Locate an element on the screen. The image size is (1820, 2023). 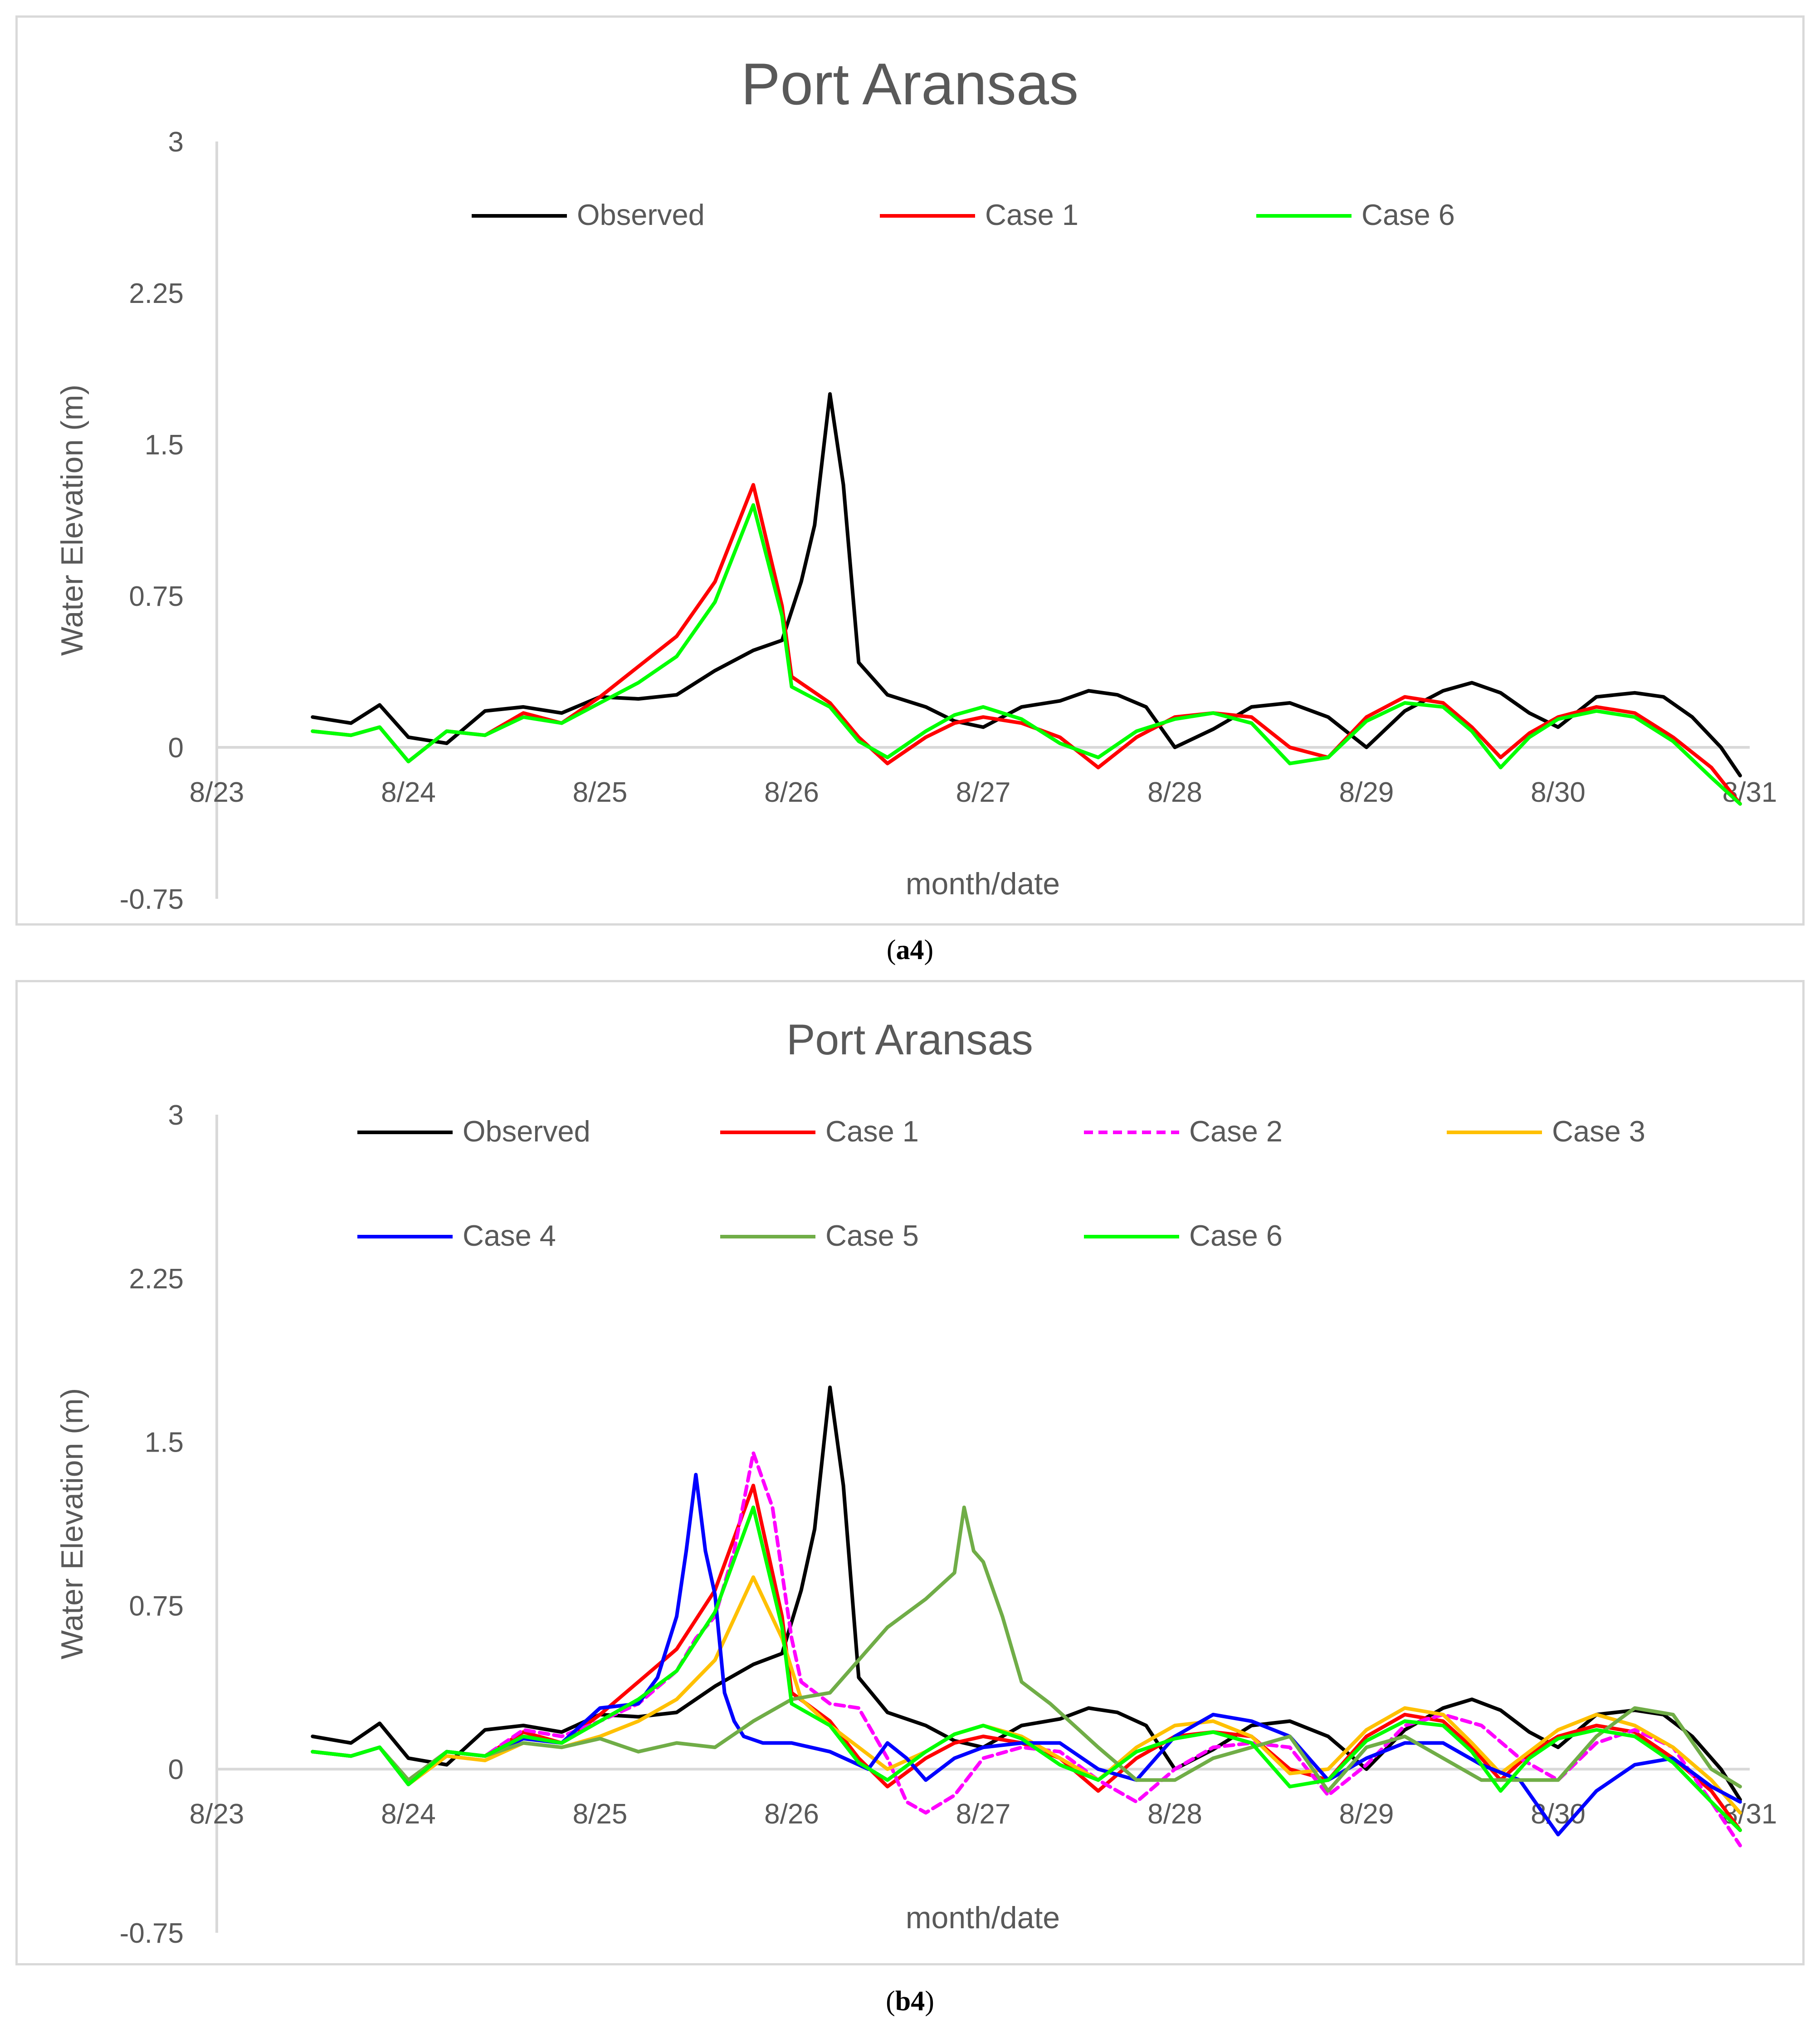
legend-label-case6-b4: Case 6 is located at coordinates (1236, 1235).